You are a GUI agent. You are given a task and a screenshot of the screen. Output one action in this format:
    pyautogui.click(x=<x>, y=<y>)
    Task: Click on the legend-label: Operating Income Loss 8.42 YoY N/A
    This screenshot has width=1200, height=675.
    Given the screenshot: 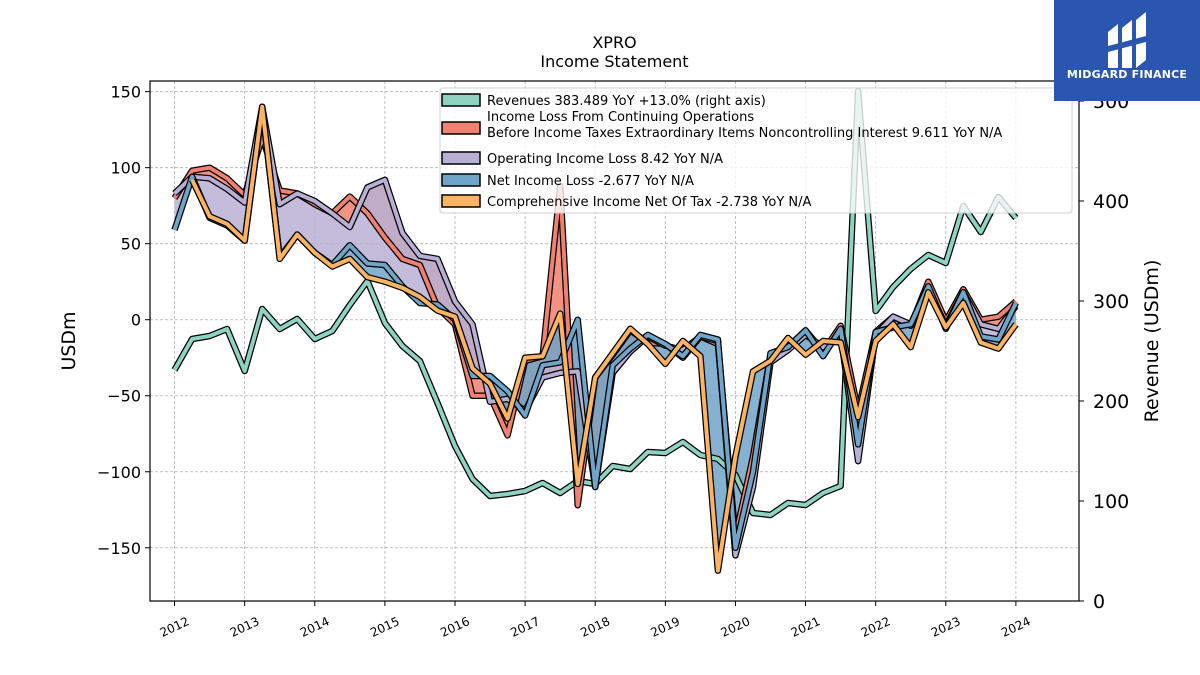 What is the action you would take?
    pyautogui.click(x=605, y=159)
    